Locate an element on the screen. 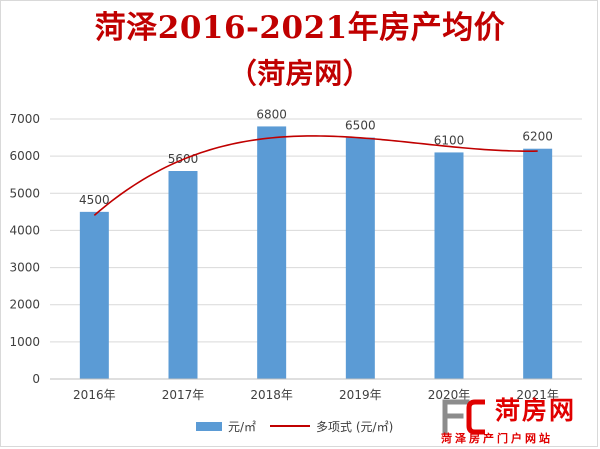 Image resolution: width=600 pixels, height=449 pixels. y-tick-label: 1000 is located at coordinates (24, 342).